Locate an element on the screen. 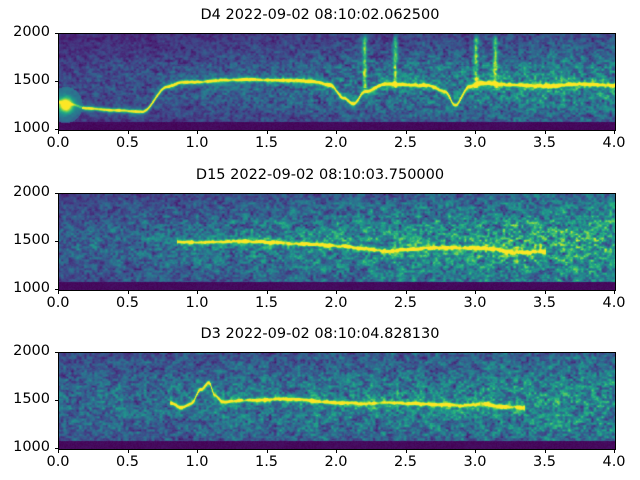 This screenshot has height=480, width=640. panel-3-title: D3 2022-09-02 08:10:04.828130 is located at coordinates (320, 334).